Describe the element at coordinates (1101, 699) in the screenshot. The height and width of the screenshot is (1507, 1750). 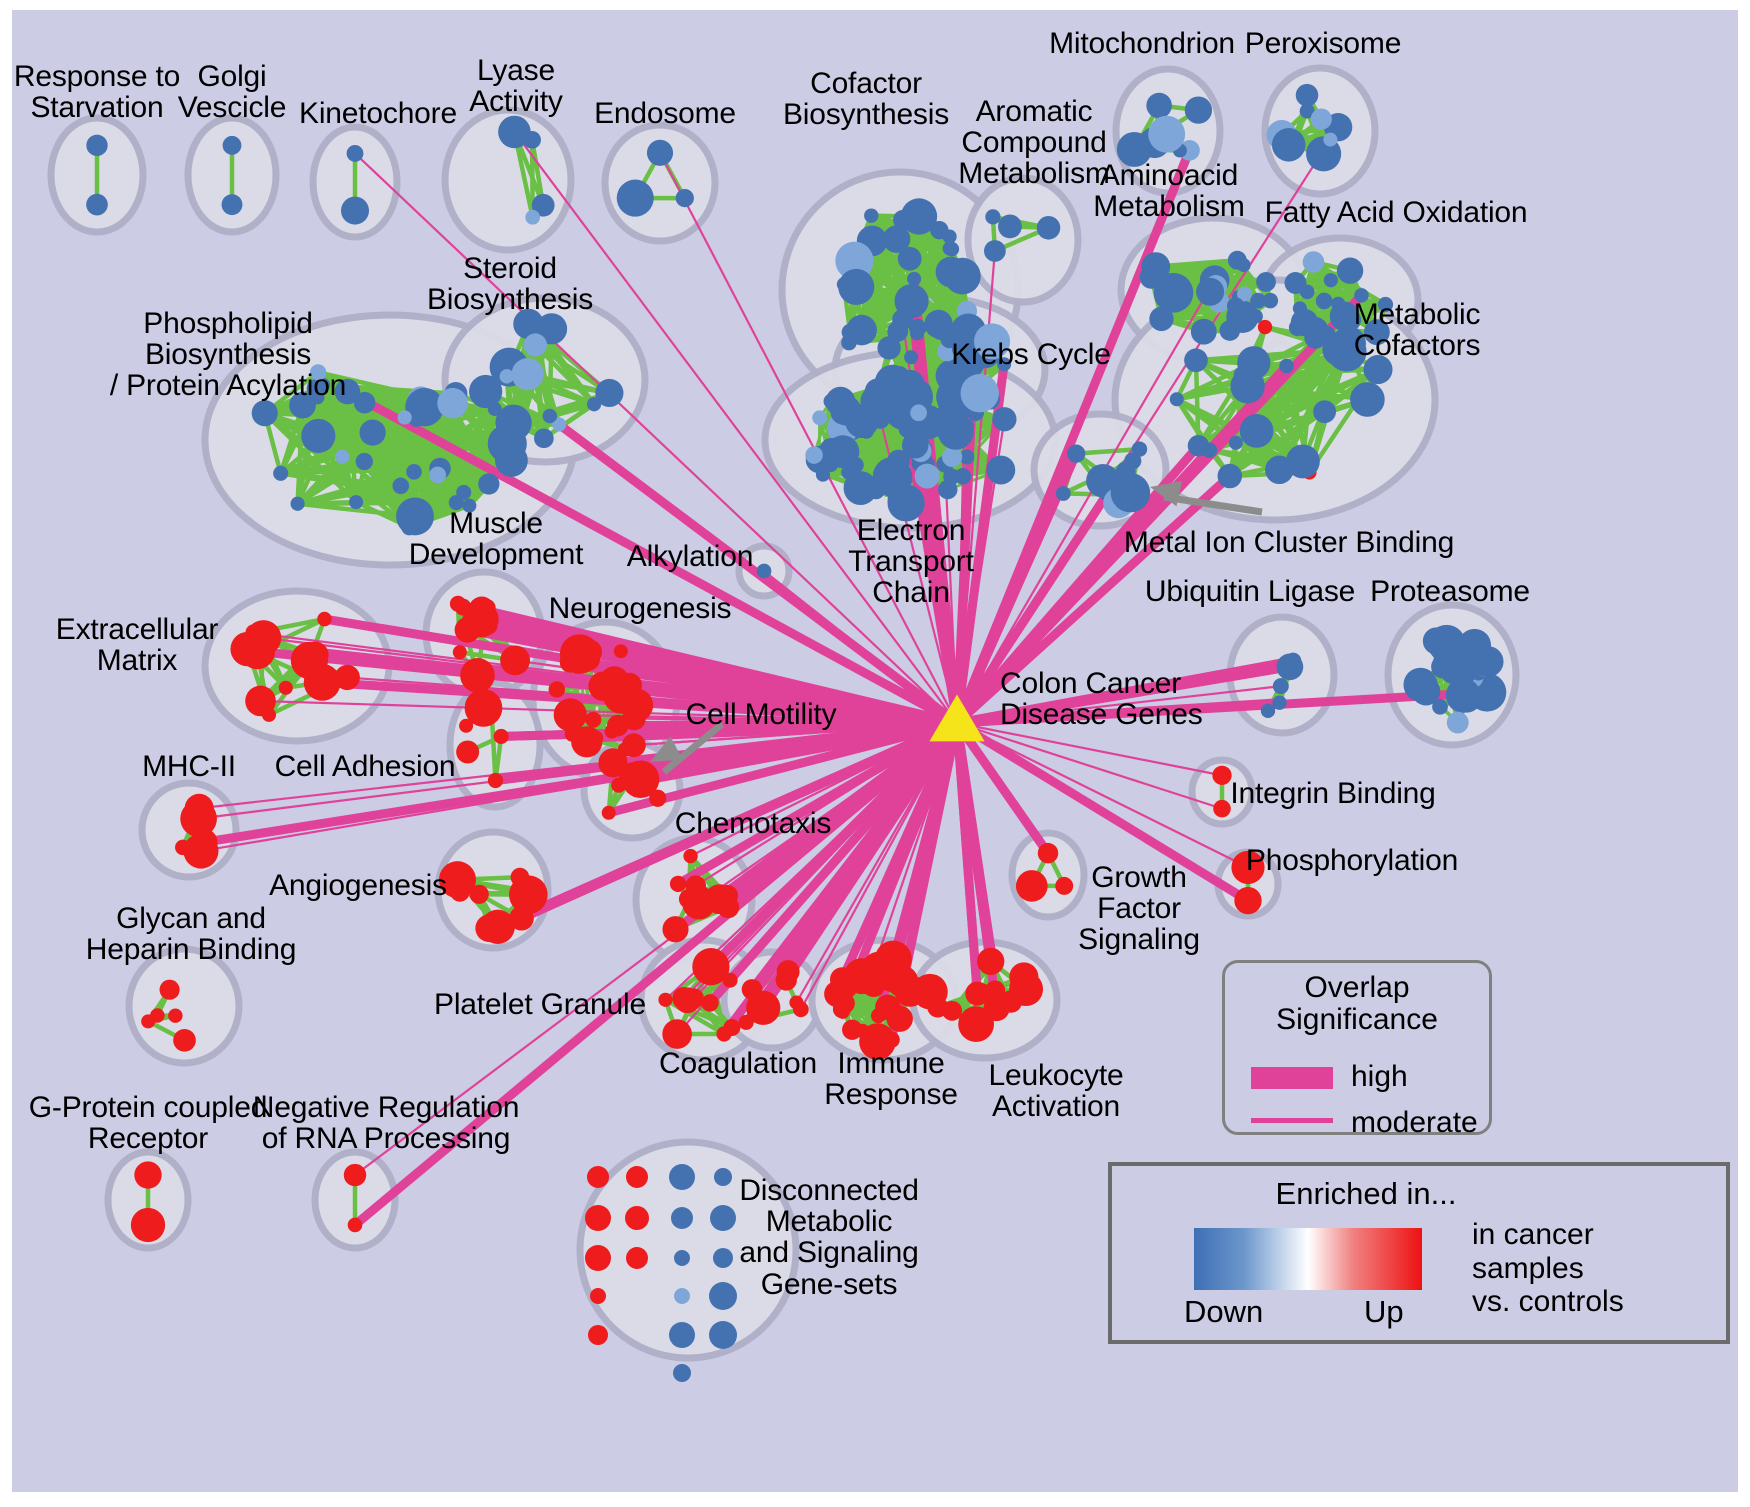
I see `hub-node-label: Colon Cancer Disease Genes` at that location.